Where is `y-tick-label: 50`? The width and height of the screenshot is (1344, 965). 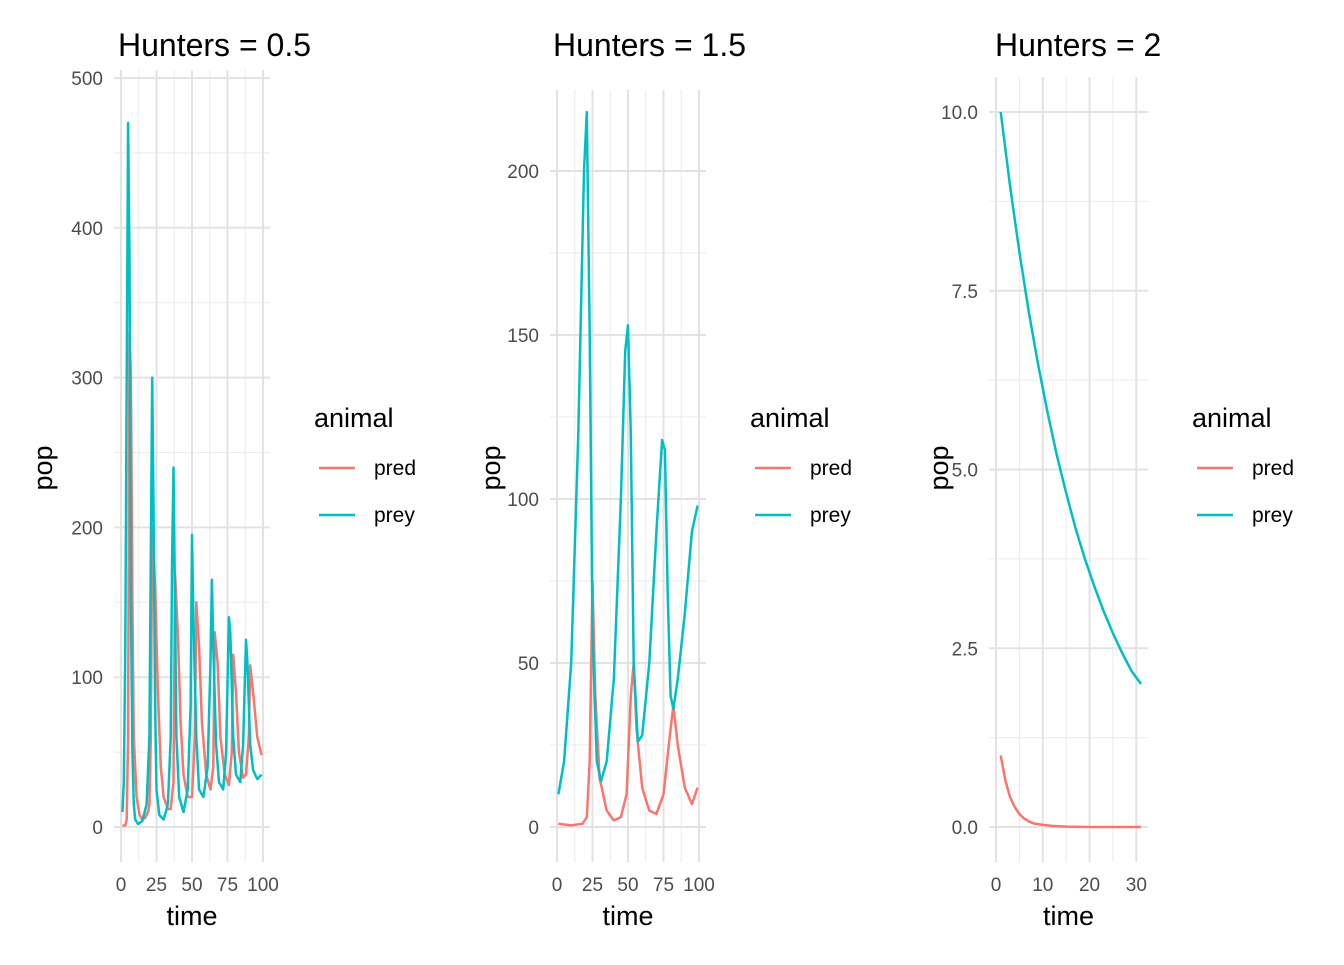 y-tick-label: 50 is located at coordinates (528, 664).